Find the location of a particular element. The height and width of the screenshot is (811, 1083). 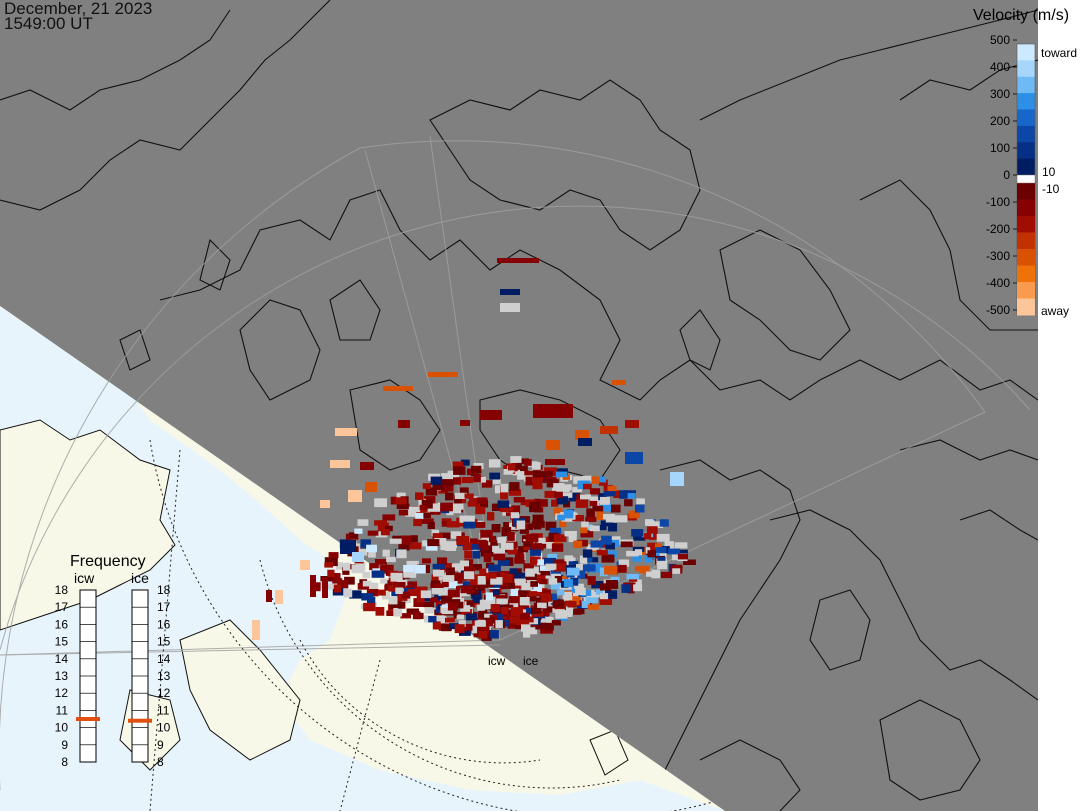

colorbar-tick-label: -500 is located at coordinates (998, 310).